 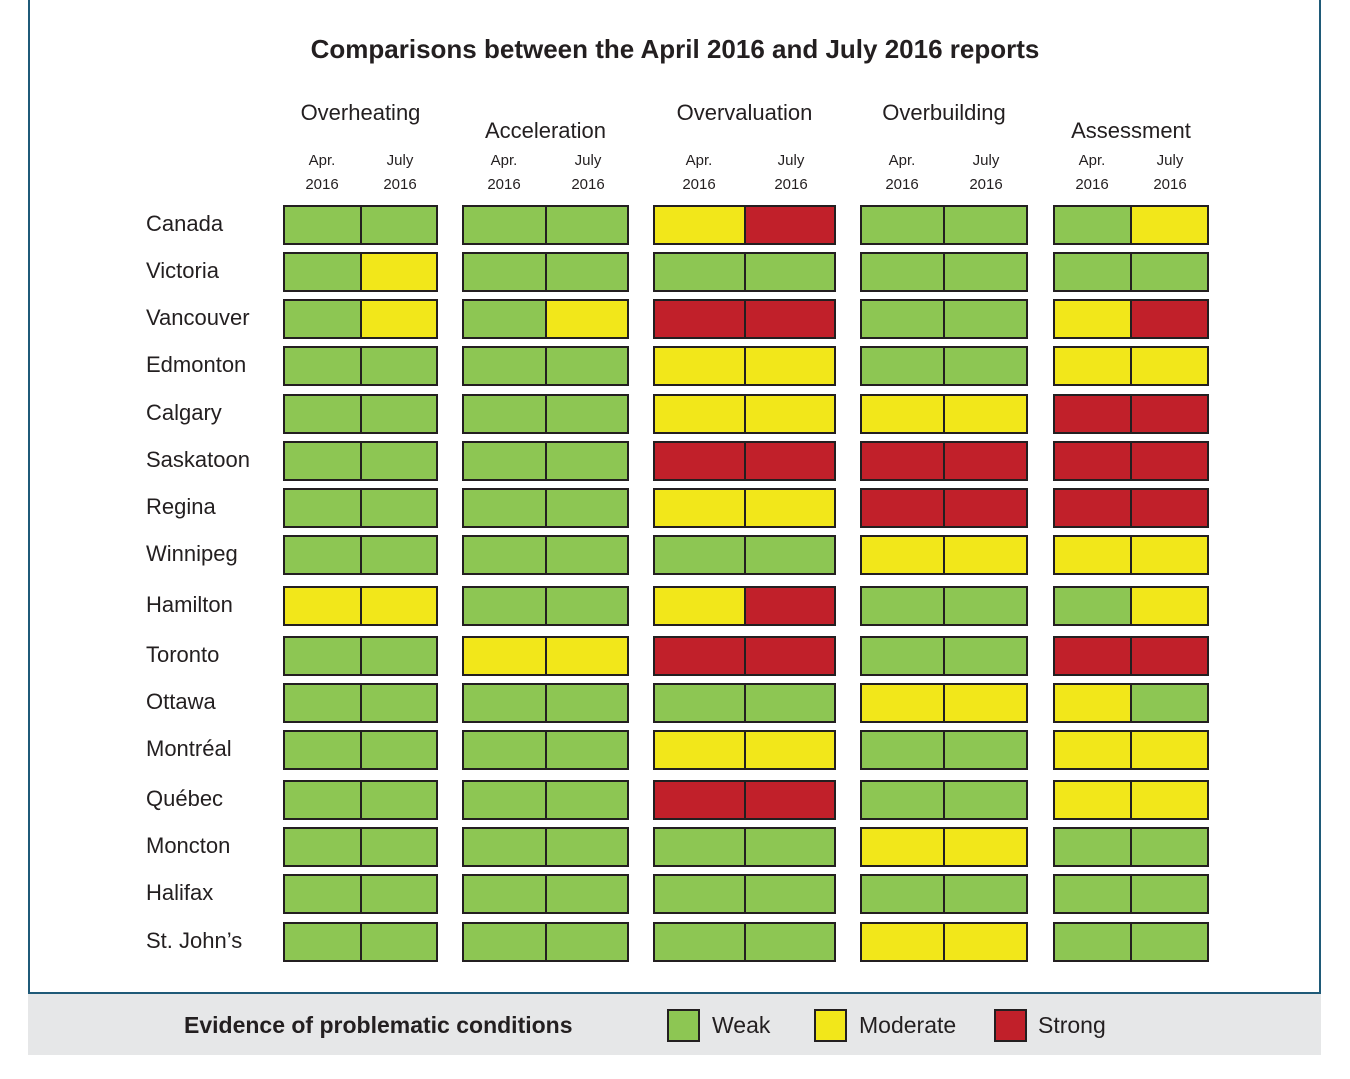 I want to click on row-label: Saskatoon, so click(x=198, y=459).